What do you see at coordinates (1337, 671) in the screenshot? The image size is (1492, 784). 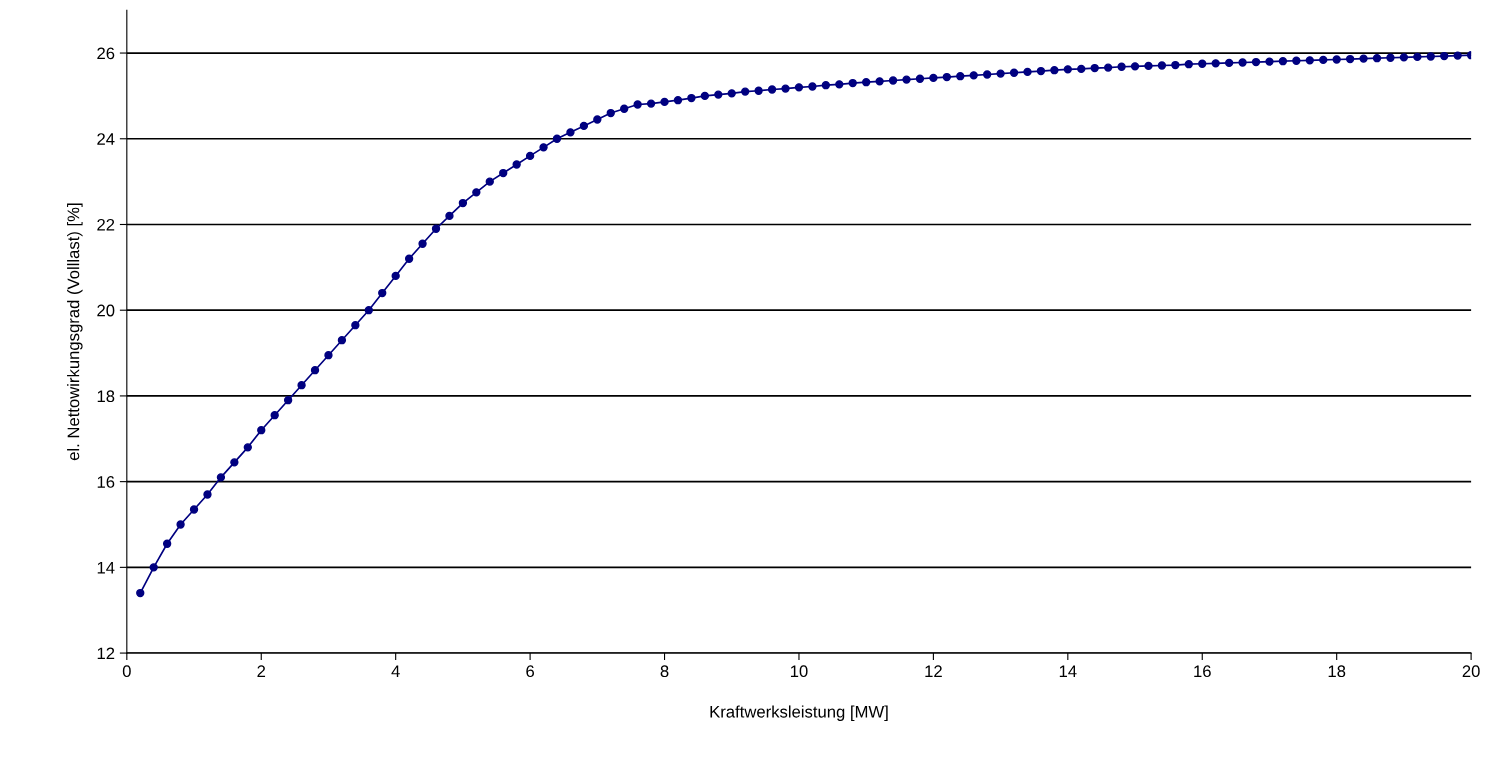 I see `x-tick-label: 18` at bounding box center [1337, 671].